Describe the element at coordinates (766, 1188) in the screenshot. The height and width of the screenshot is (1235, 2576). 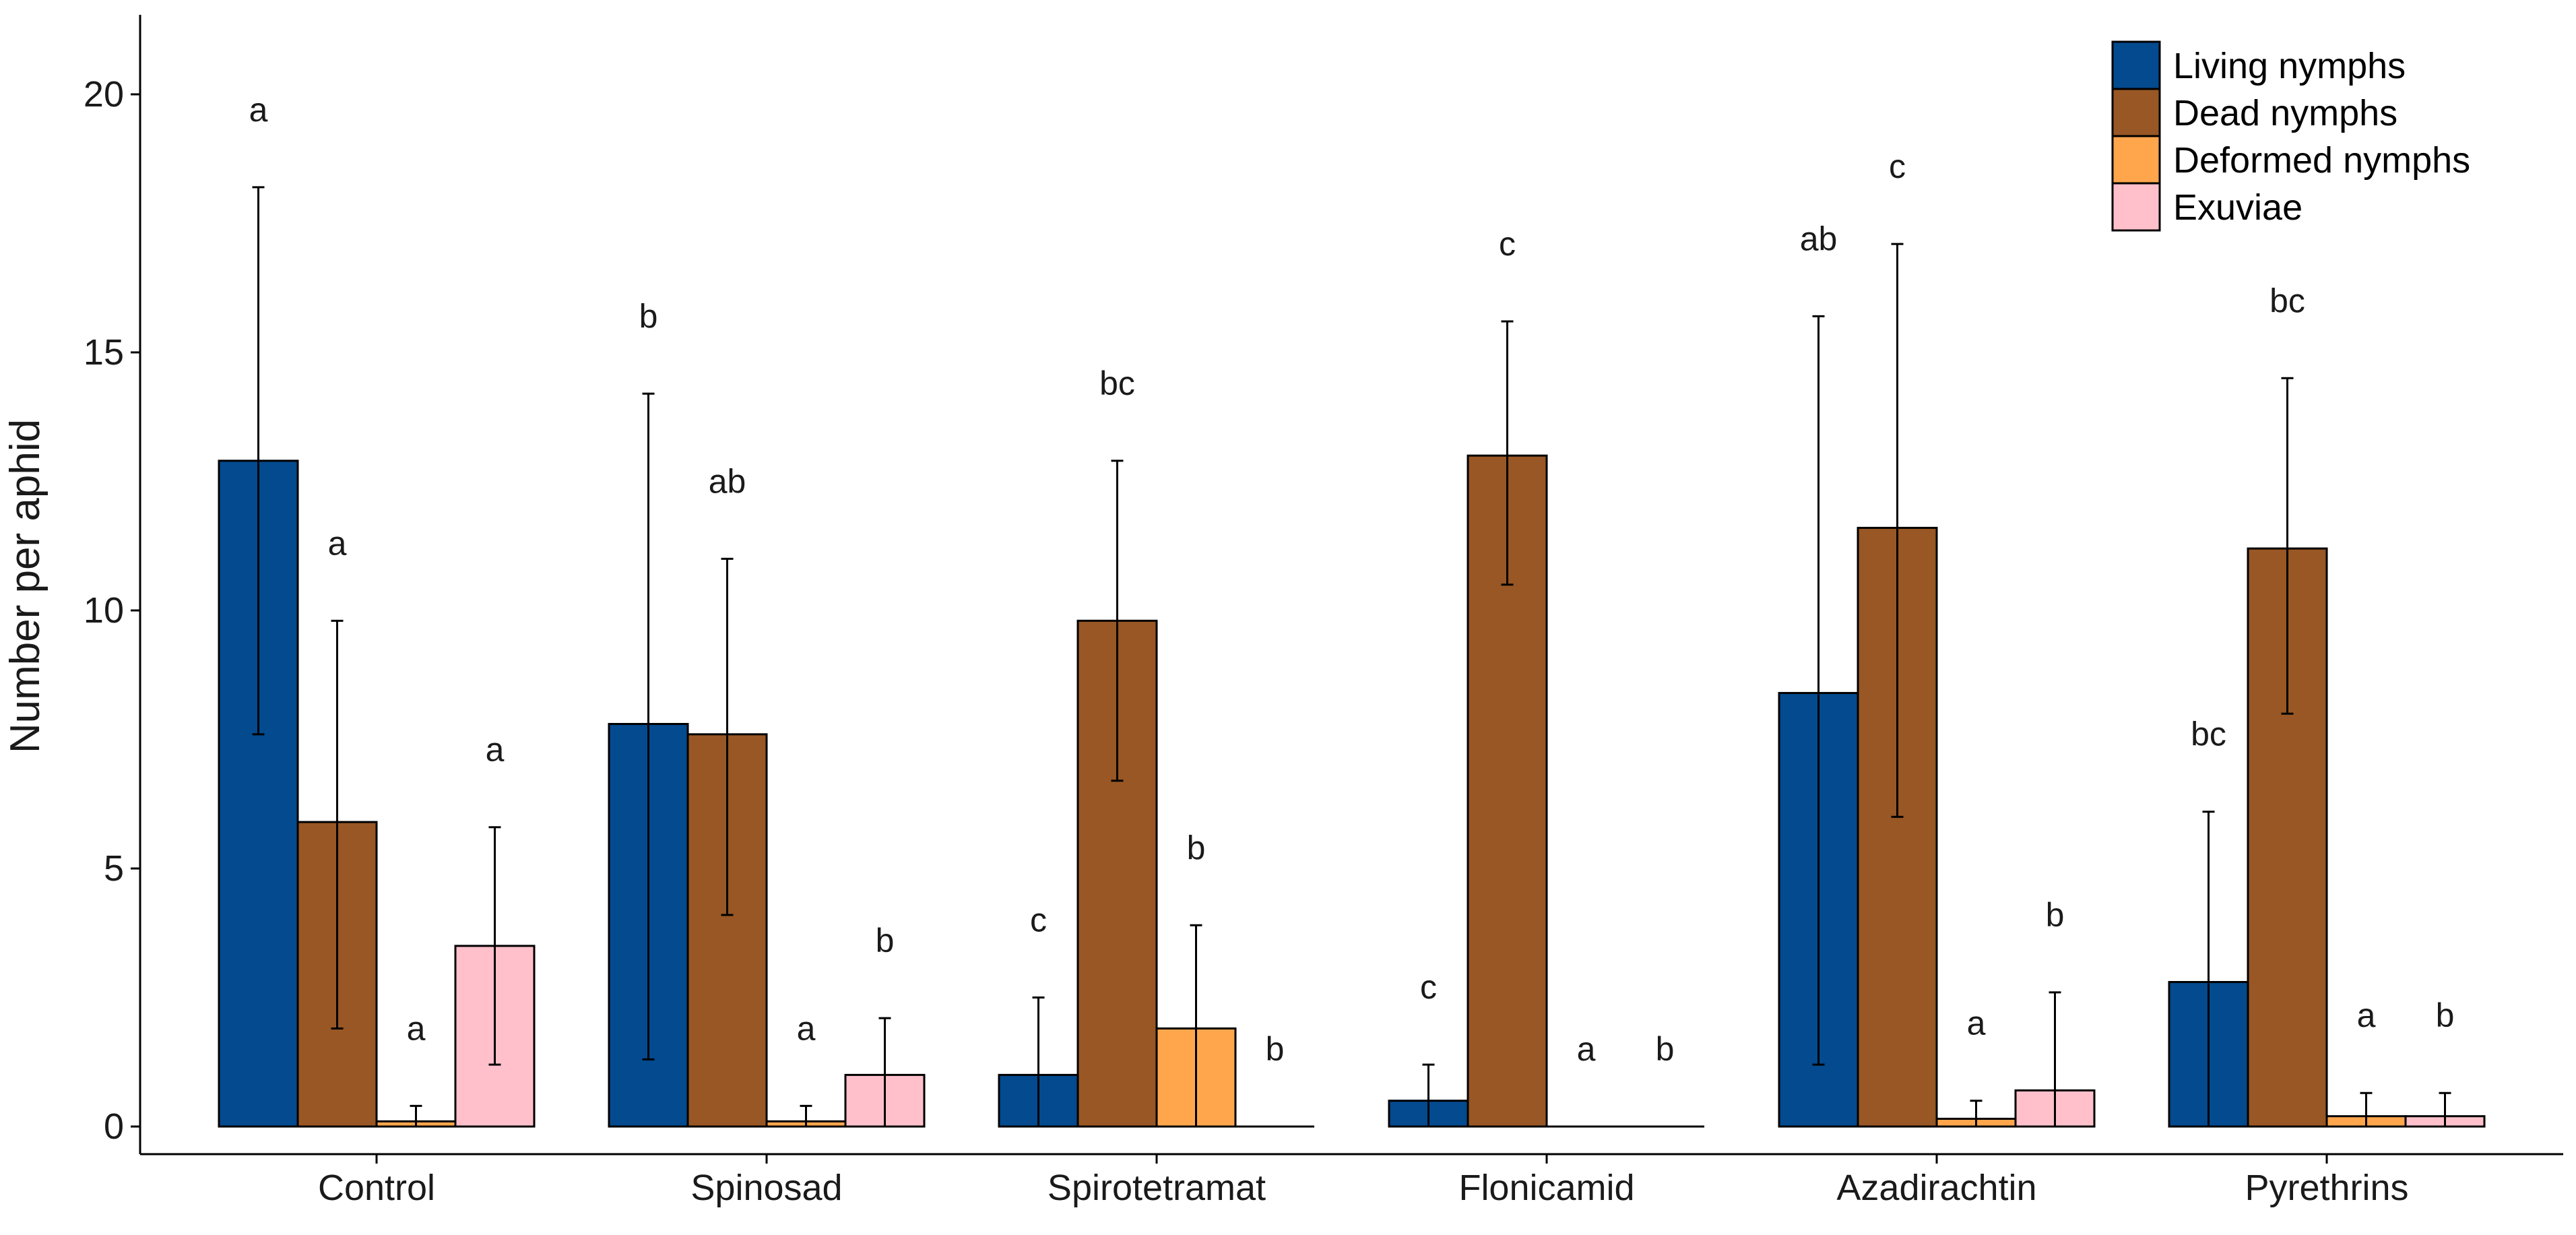
I see `x-tick-label: Spinosad` at that location.